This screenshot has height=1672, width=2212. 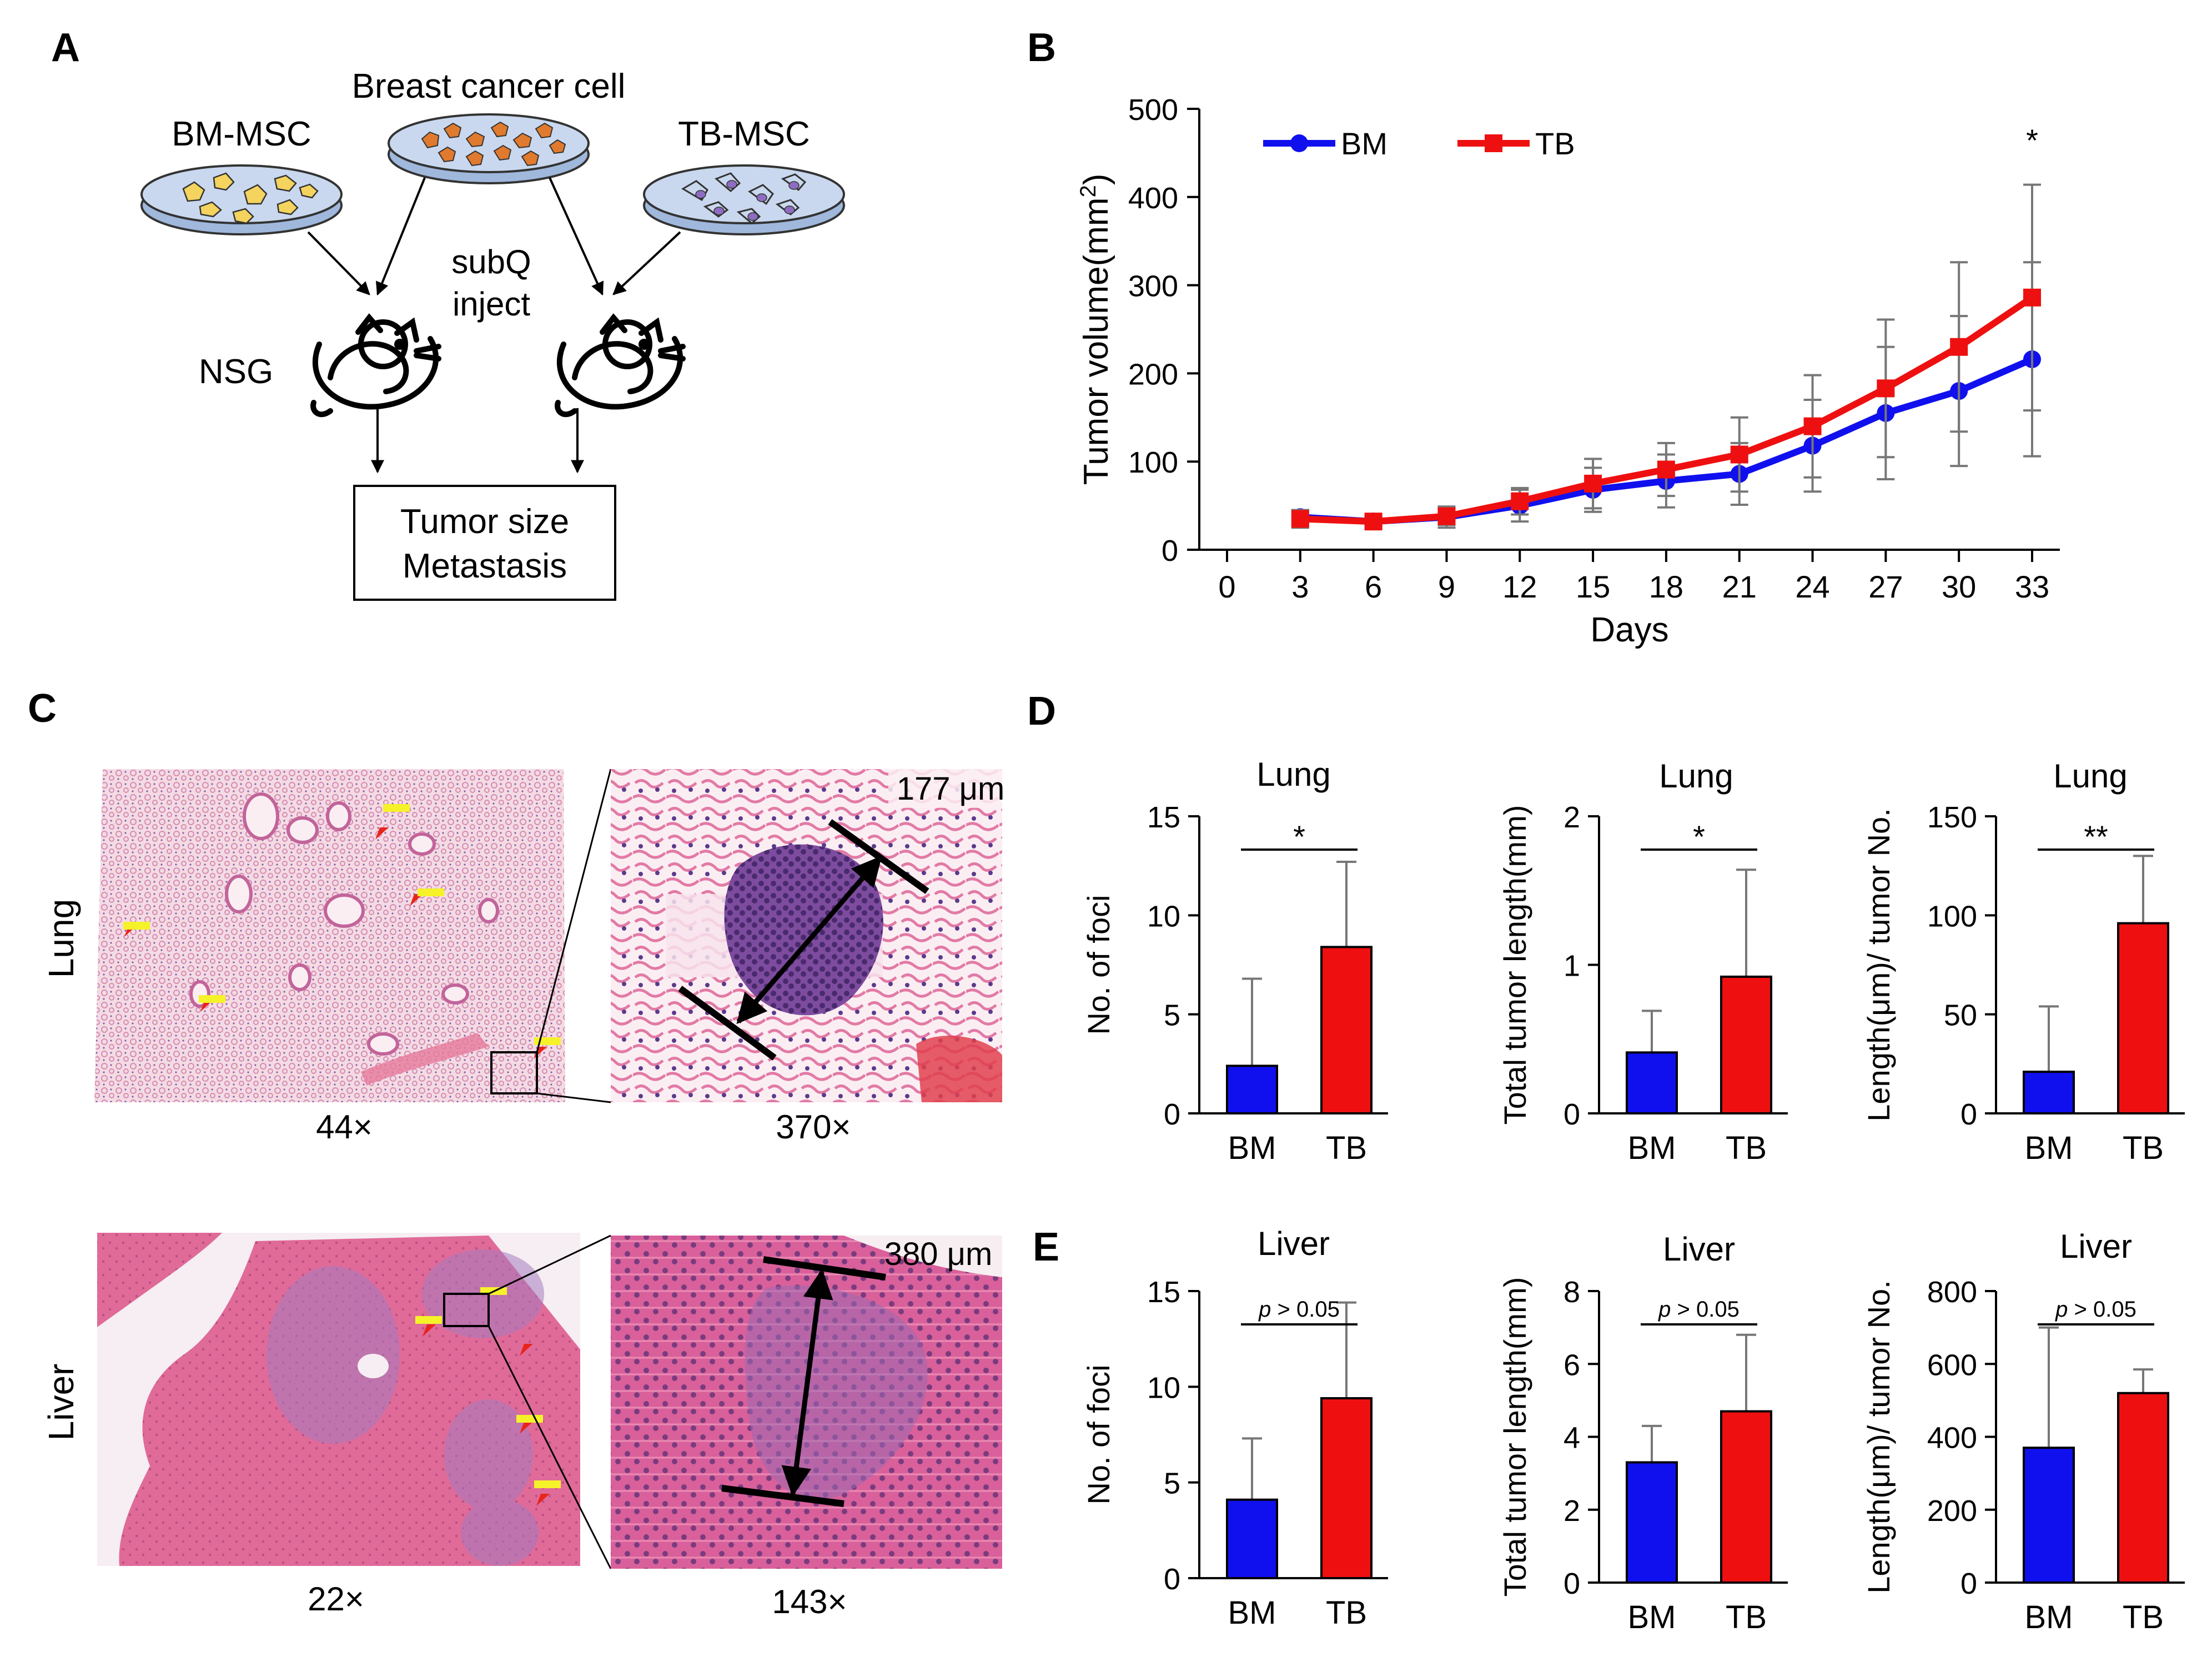 I want to click on lung-measure-label: 177 μm, so click(x=951, y=789).